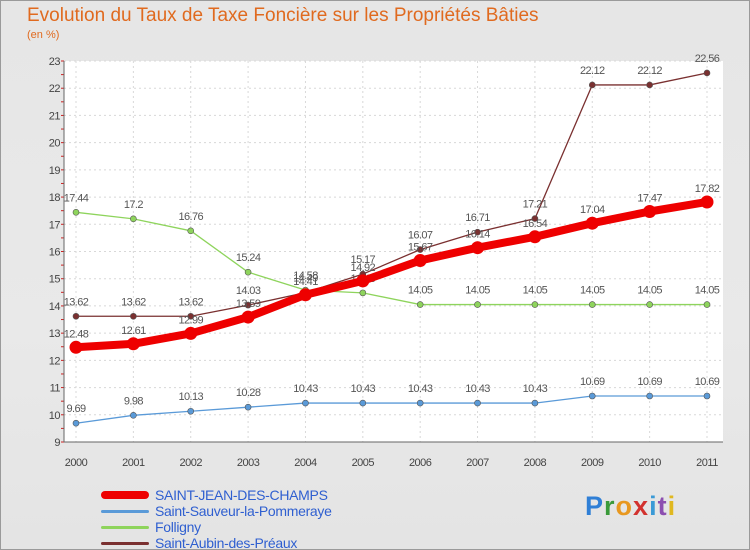 This screenshot has width=750, height=550. Describe the element at coordinates (55, 280) in the screenshot. I see `y-tick-label: 15` at that location.